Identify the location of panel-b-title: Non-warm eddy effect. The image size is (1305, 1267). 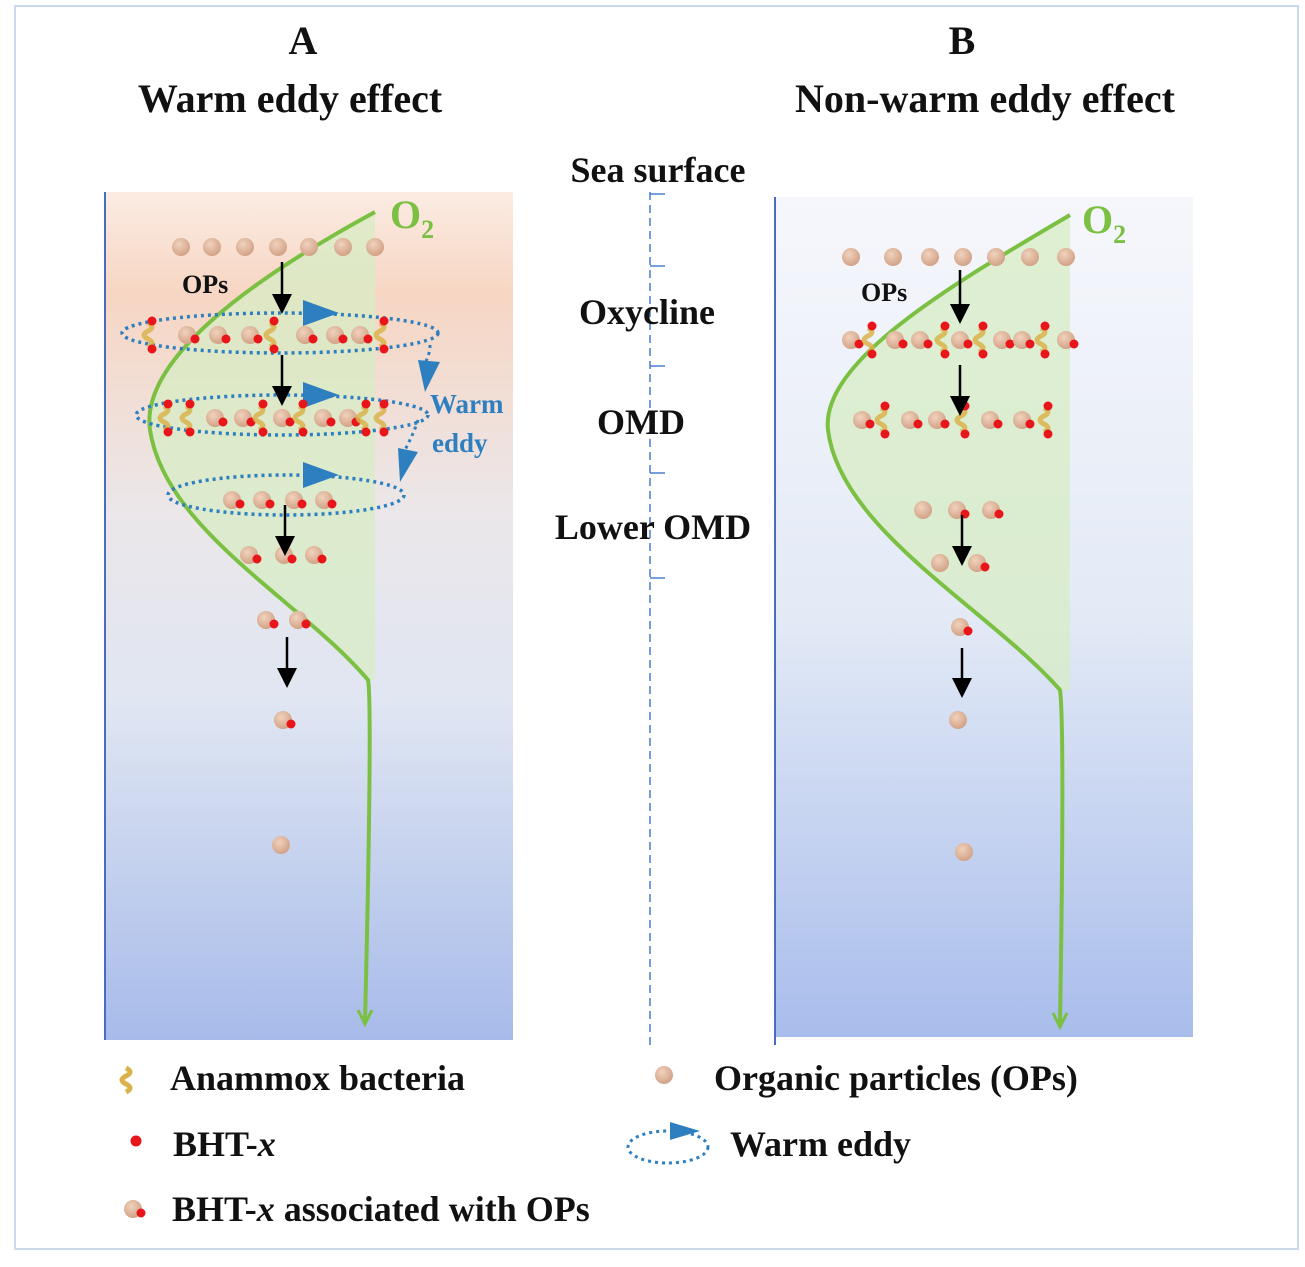
(985, 98).